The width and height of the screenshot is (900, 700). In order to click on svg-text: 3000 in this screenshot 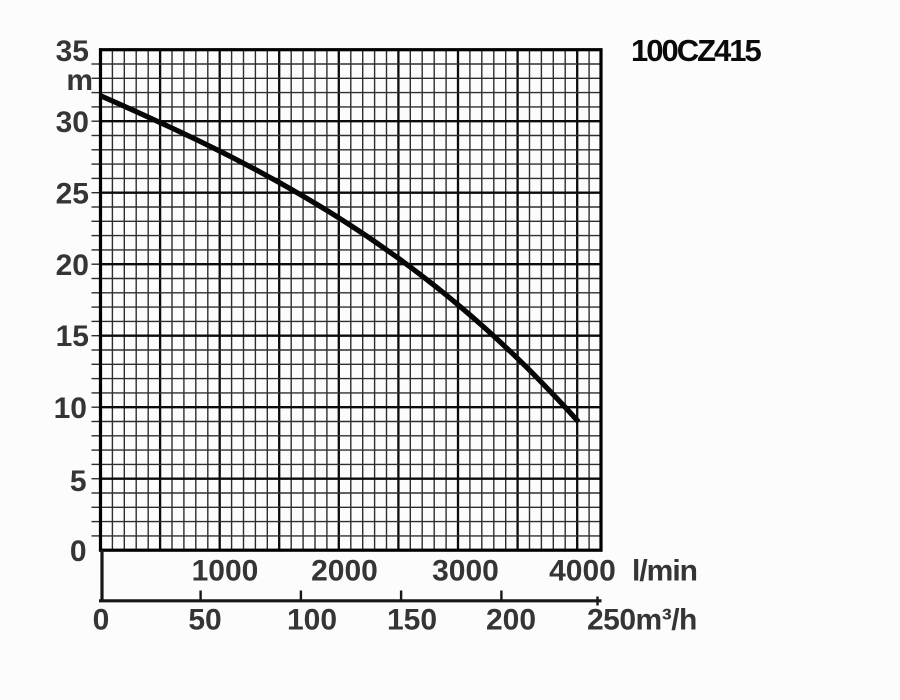, I will do `click(465, 571)`.